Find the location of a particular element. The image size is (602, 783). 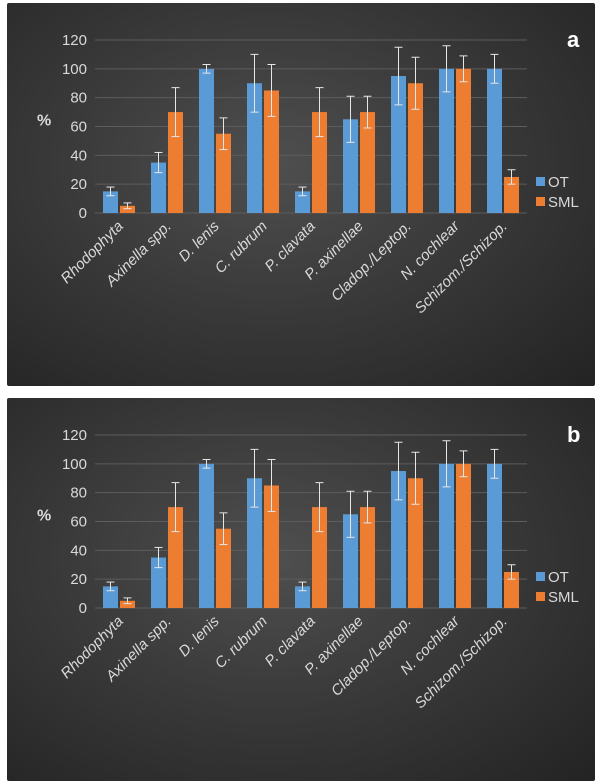

panel-label: b is located at coordinates (573, 434).